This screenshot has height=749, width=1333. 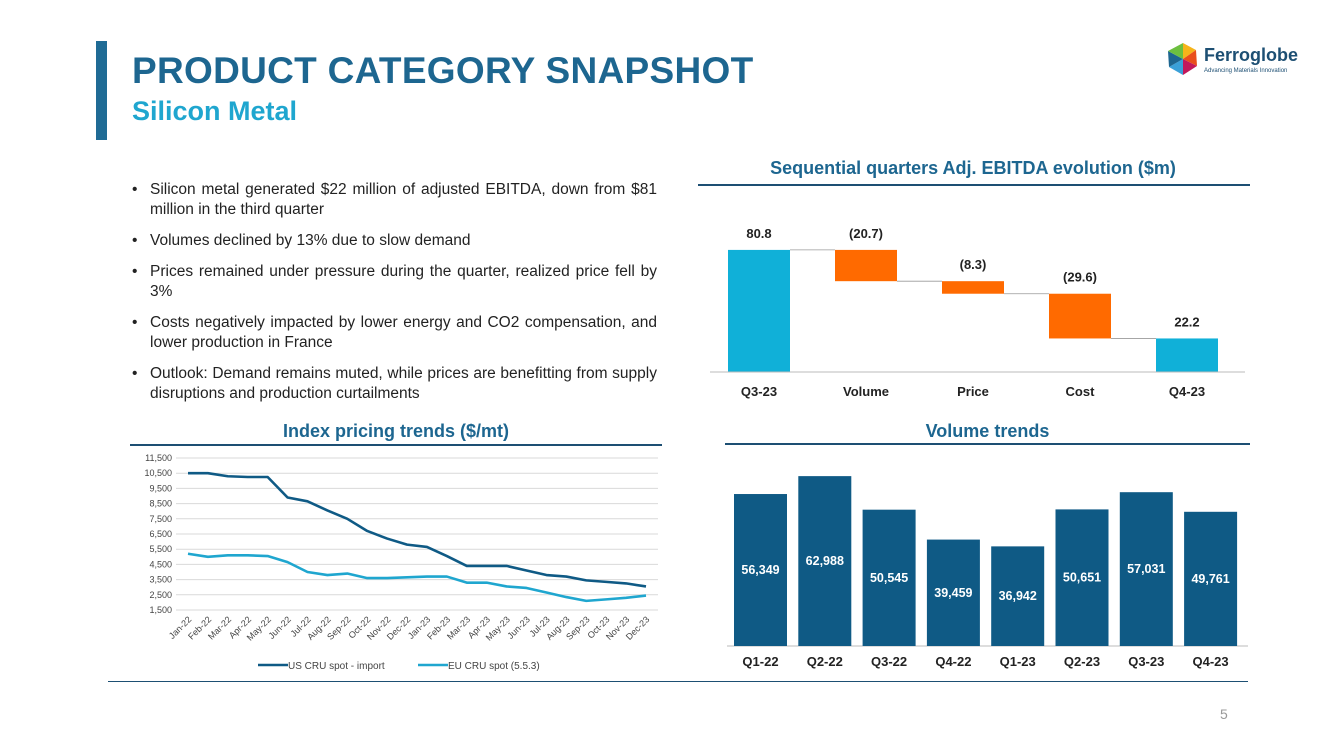 What do you see at coordinates (760, 661) in the screenshot?
I see `volume-category-label: Q1-22` at bounding box center [760, 661].